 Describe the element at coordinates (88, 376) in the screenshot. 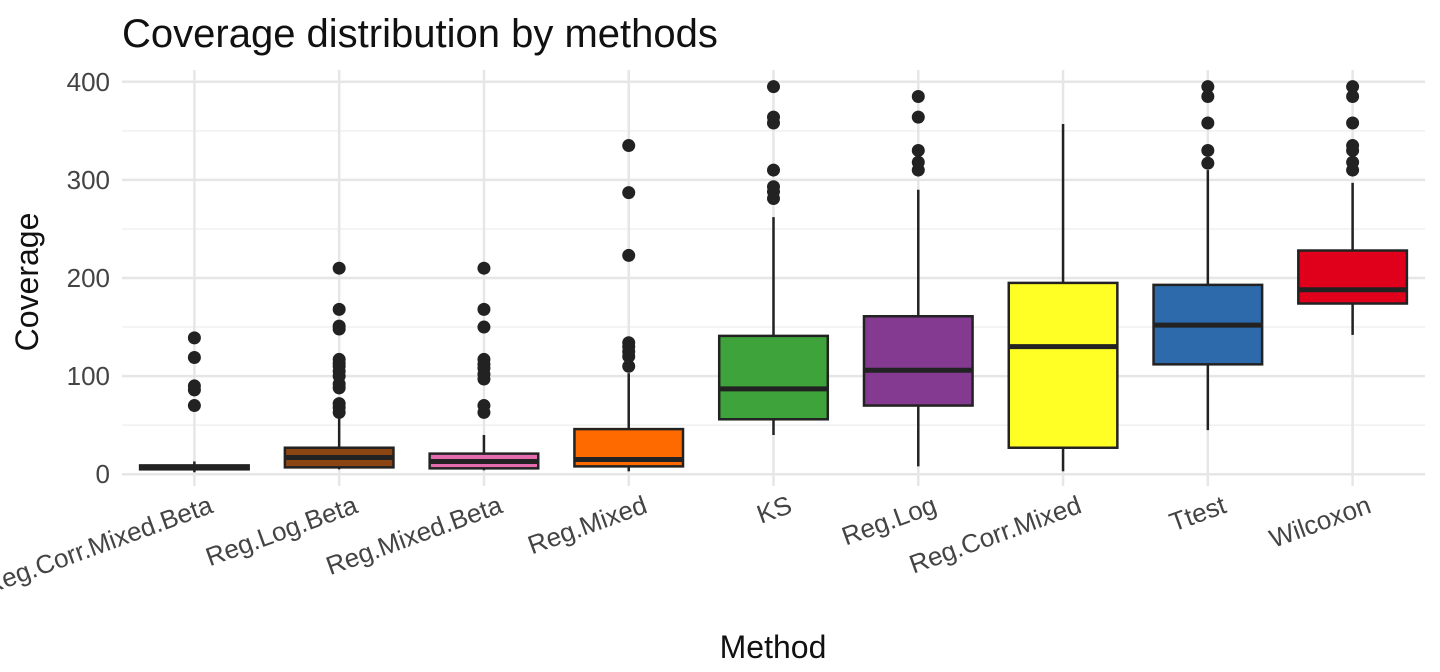

I see `y-tick-label: 100` at that location.